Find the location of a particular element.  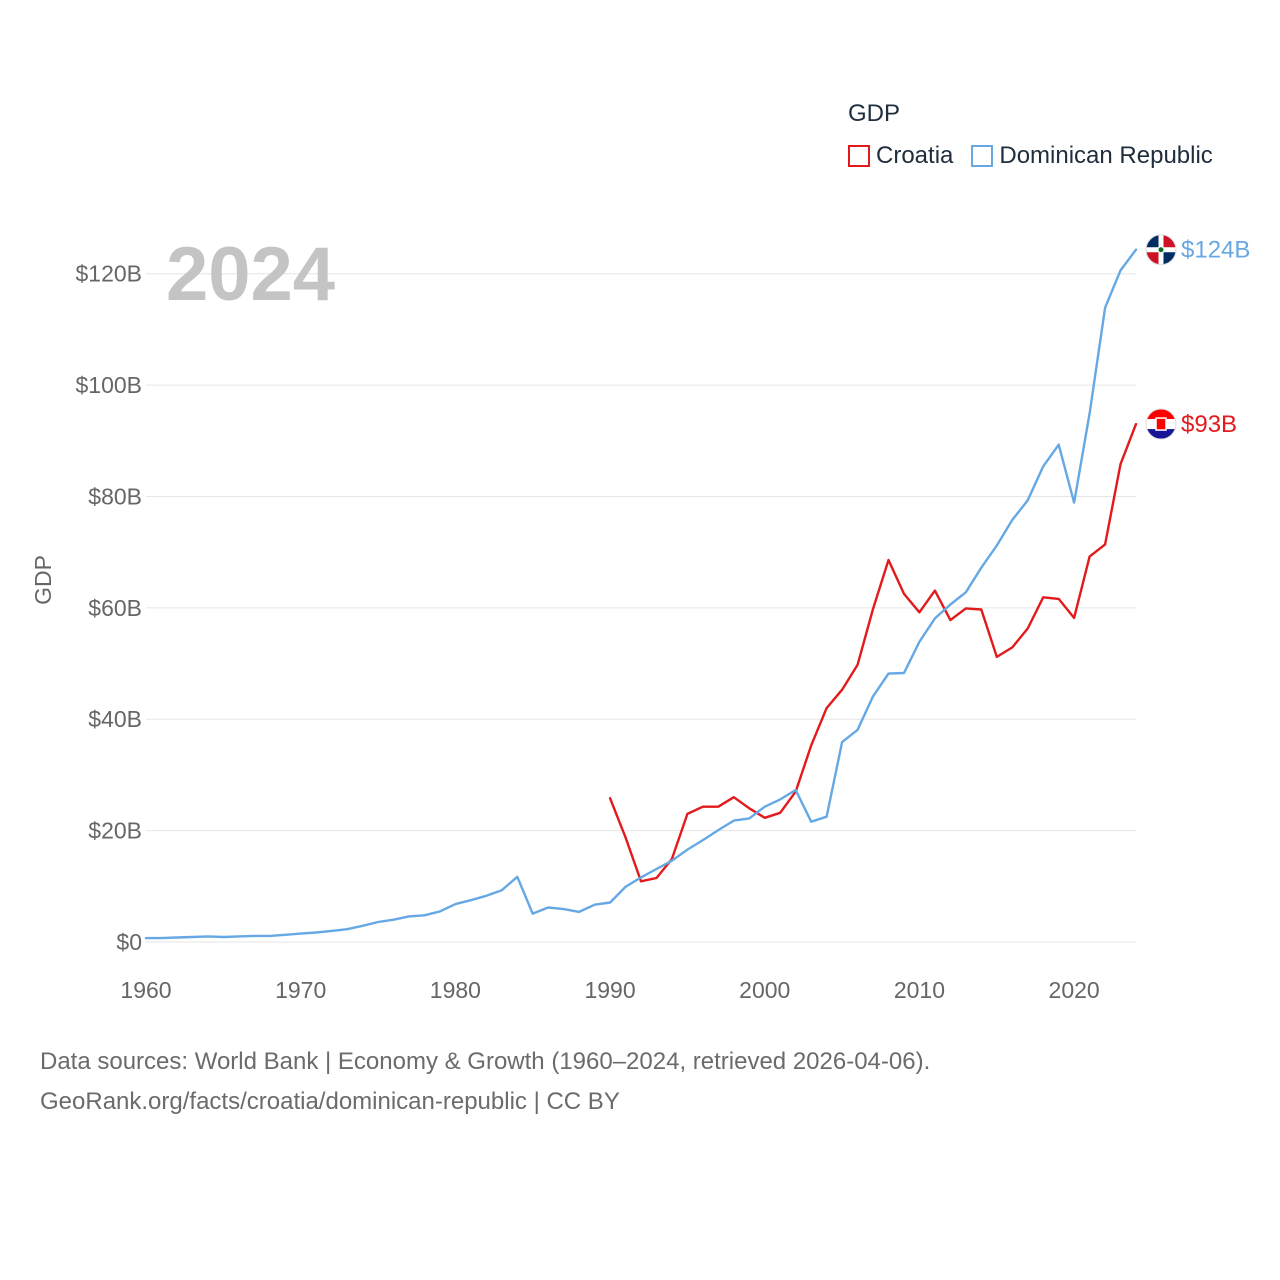

legend-item-croatia: Croatia is located at coordinates (900, 156).